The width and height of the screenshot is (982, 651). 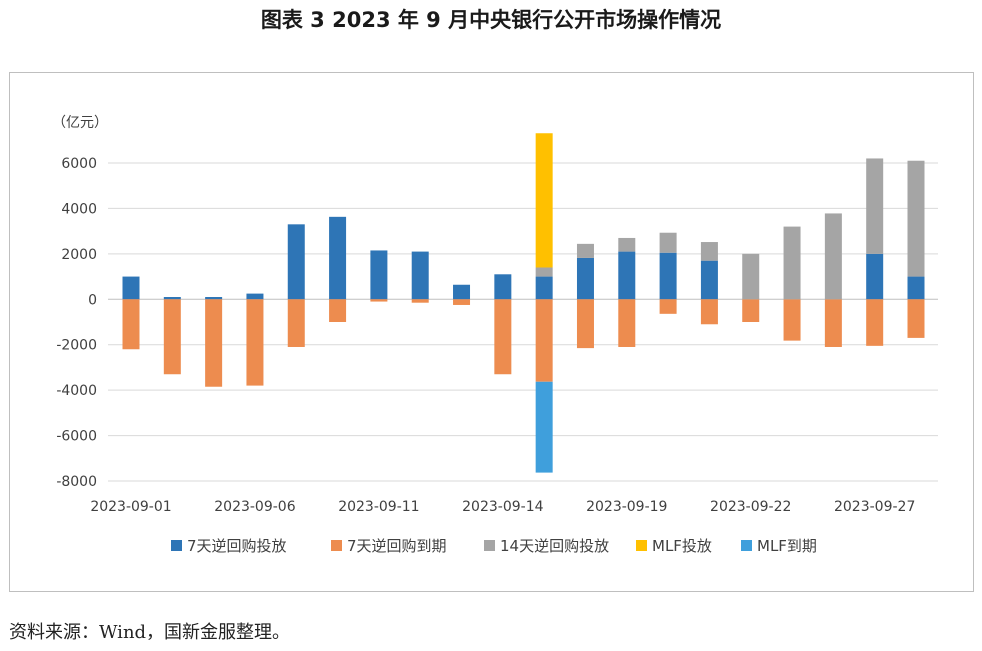 What do you see at coordinates (874, 507) in the screenshot?
I see `x-tick-label: 2023-09-27` at bounding box center [874, 507].